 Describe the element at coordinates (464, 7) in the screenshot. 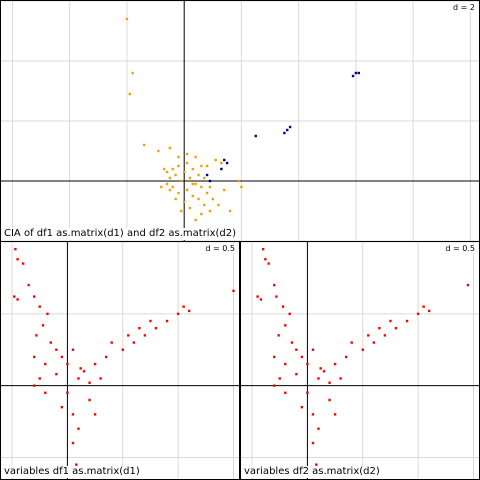

I see `d-scale-label: d = 2` at that location.